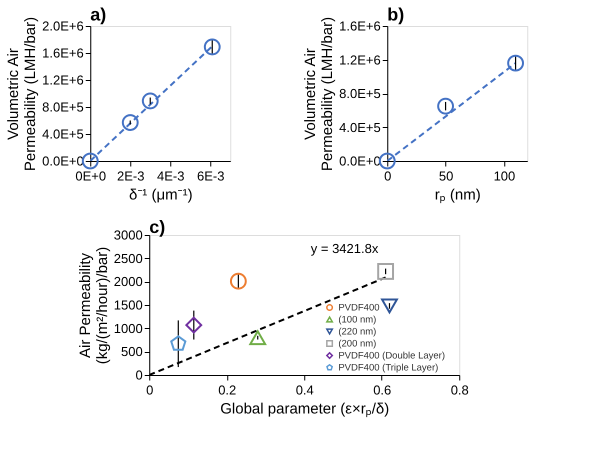  Describe the element at coordinates (130, 176) in the screenshot. I see `x-tick-label: 2E-3` at that location.